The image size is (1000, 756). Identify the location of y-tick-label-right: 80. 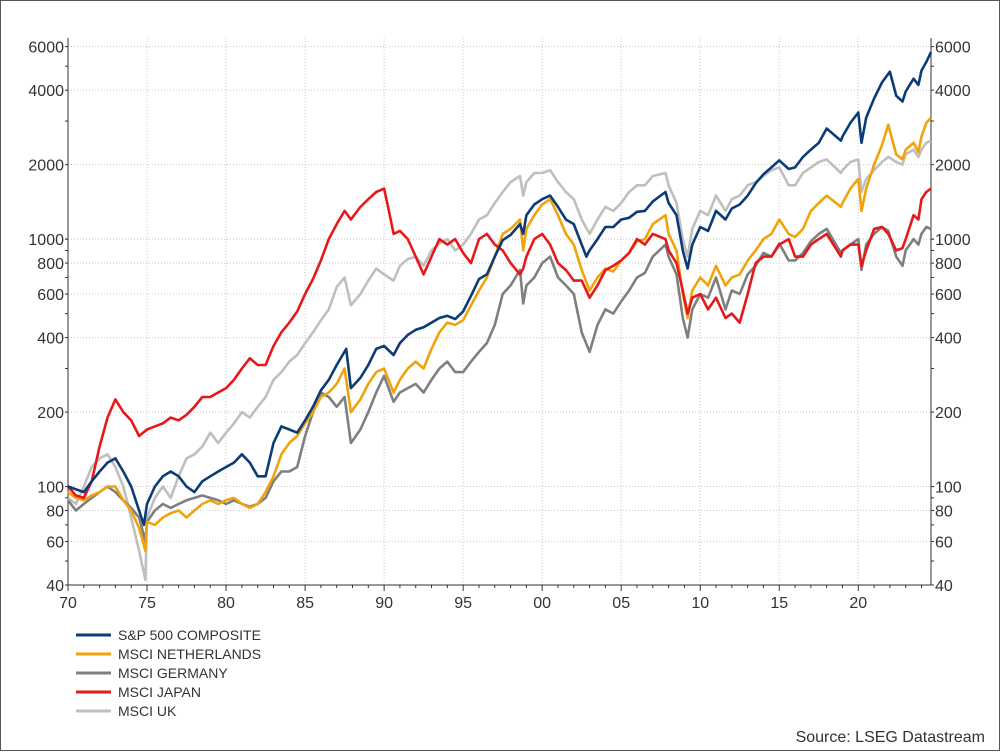
(944, 512).